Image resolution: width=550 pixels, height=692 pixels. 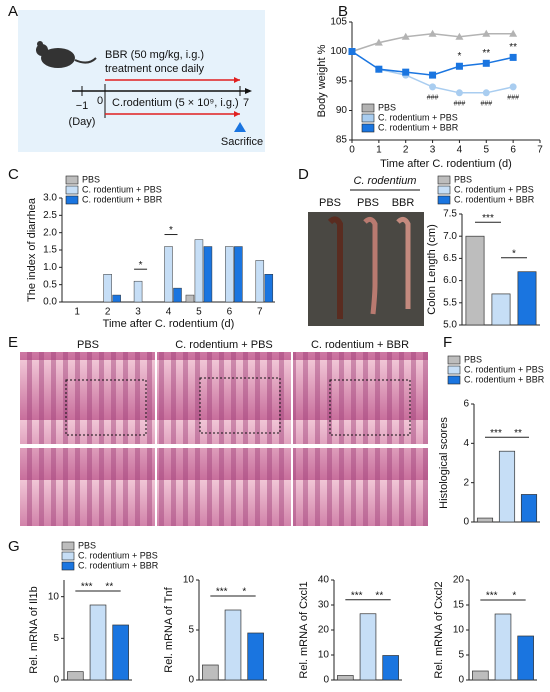 I want to click on y-axis-title: Rel. mRNA of Cxcl1, so click(x=304, y=629).